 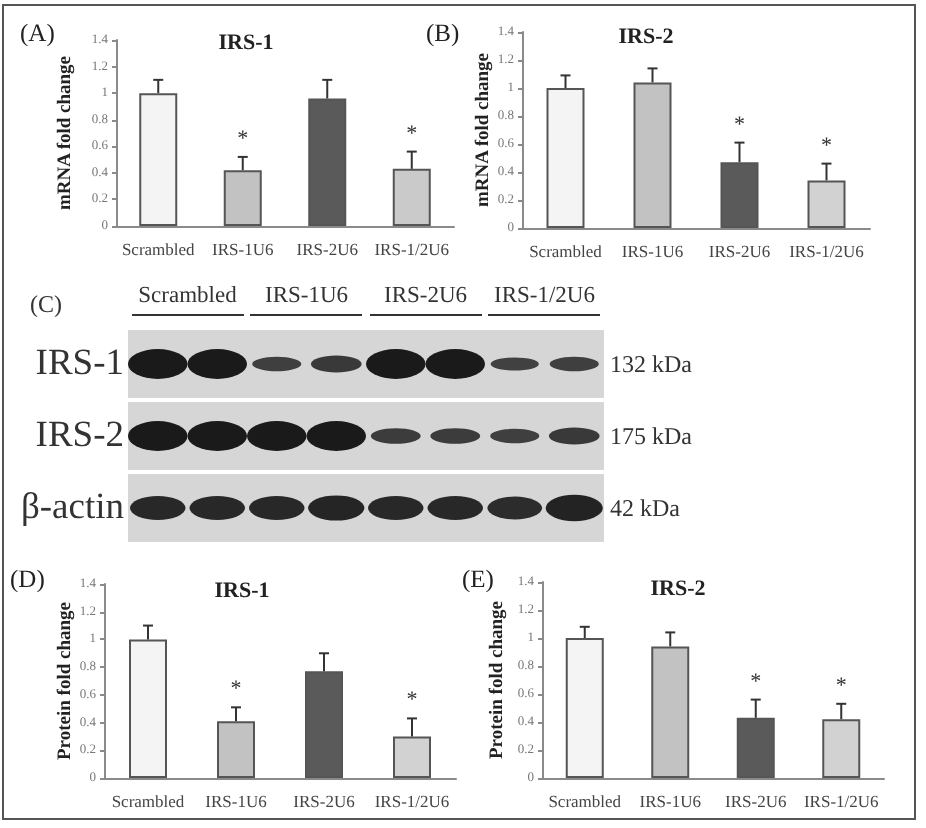 I want to click on category-label: Scrambled, so click(x=187, y=299).